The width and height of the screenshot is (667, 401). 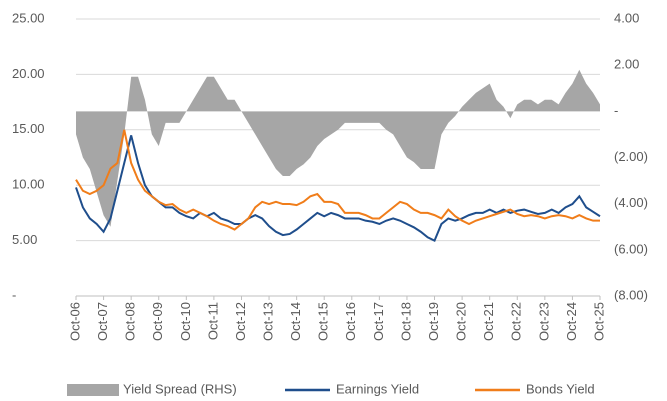 What do you see at coordinates (631, 156) in the screenshot?
I see `y2-tick-label: (2.00)` at bounding box center [631, 156].